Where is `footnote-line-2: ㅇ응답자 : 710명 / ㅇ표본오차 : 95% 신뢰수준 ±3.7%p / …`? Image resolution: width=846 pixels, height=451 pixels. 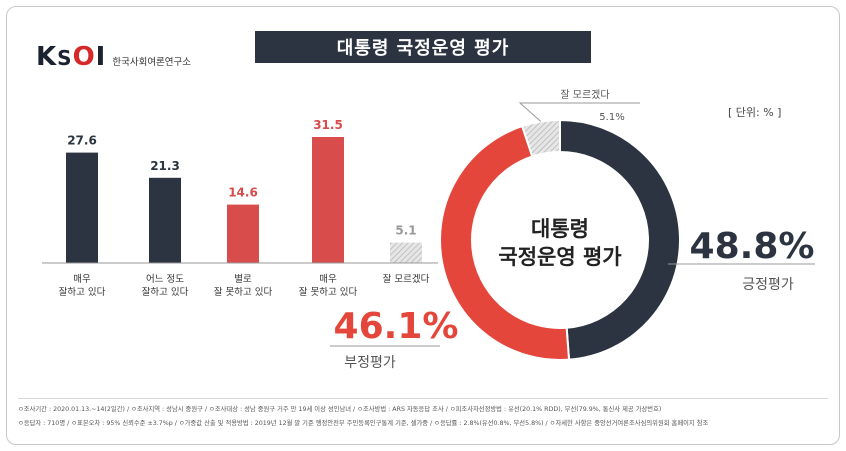
footnote-line-2: ㅇ응답자 : 710명 / ㅇ표본오차 : 95% 신뢰수준 ±3.7%p / … is located at coordinates (363, 423).